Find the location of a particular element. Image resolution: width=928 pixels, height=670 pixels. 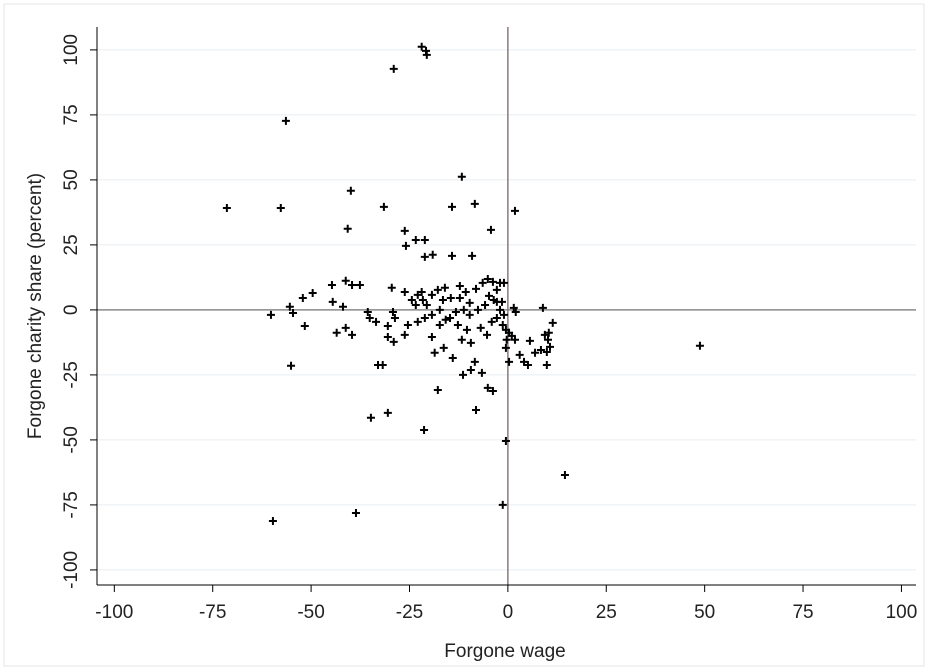

x-tick-label: 50 is located at coordinates (704, 612).